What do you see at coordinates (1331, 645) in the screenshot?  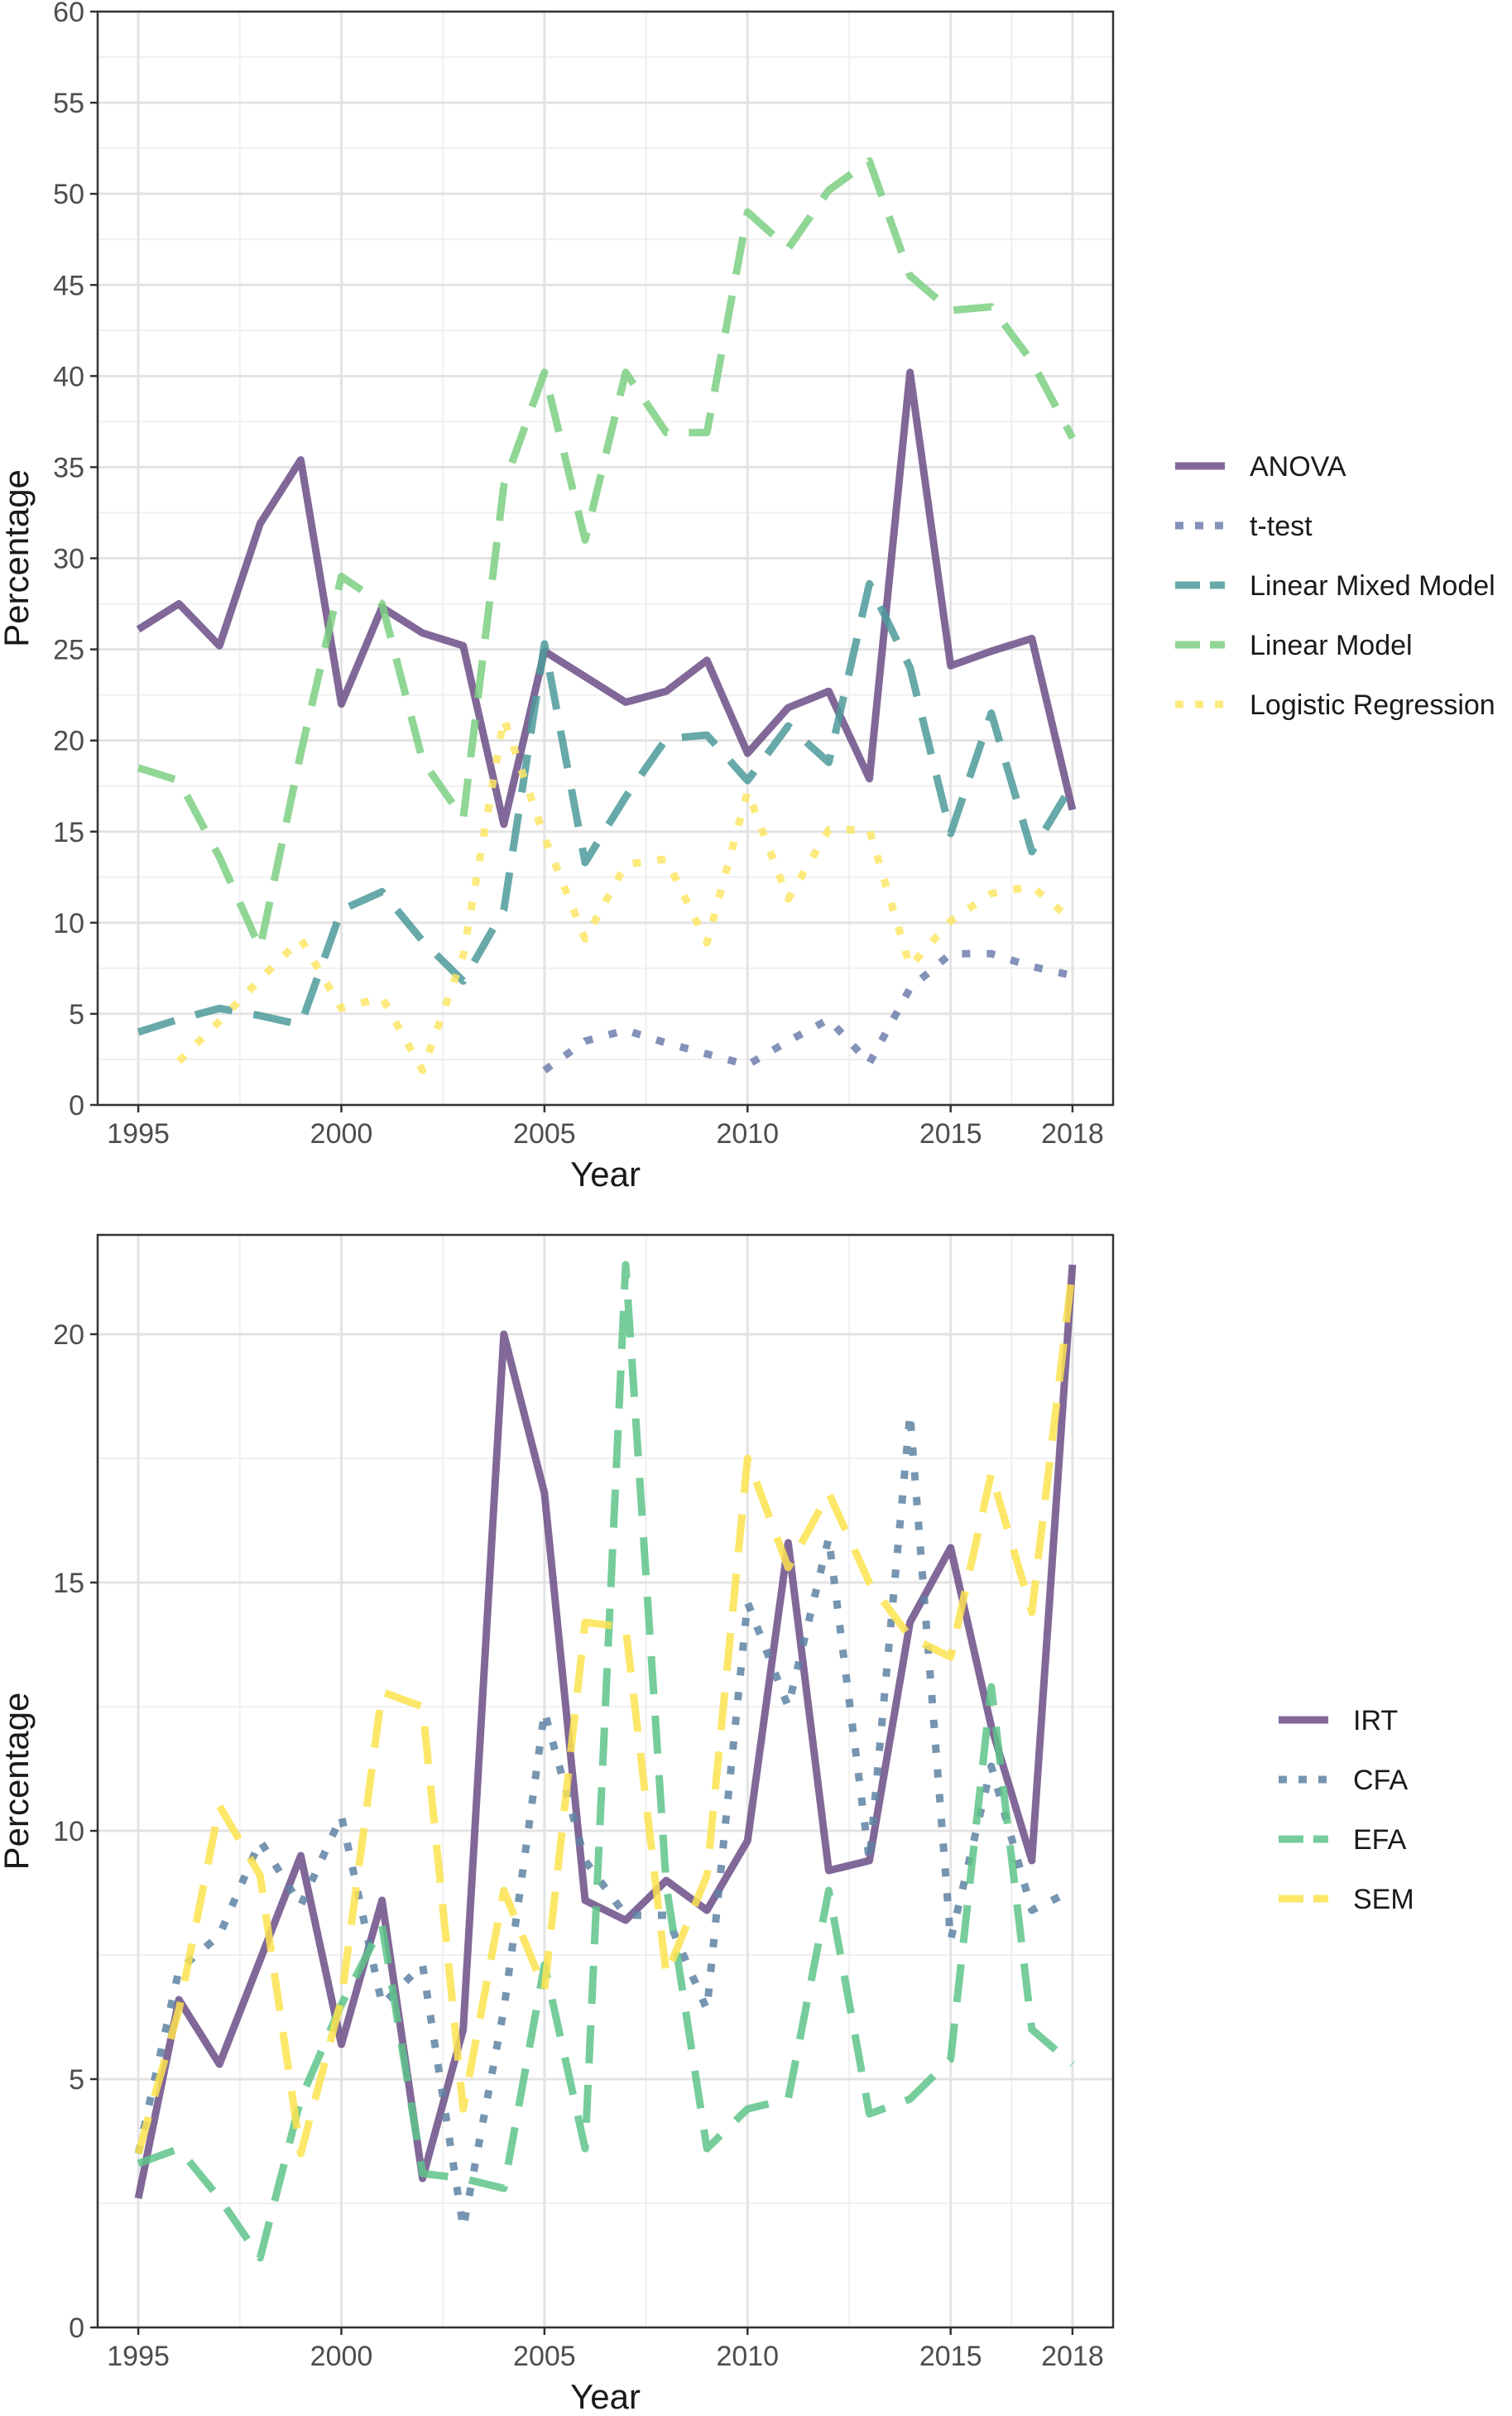 I see `legend-label: Linear Model` at bounding box center [1331, 645].